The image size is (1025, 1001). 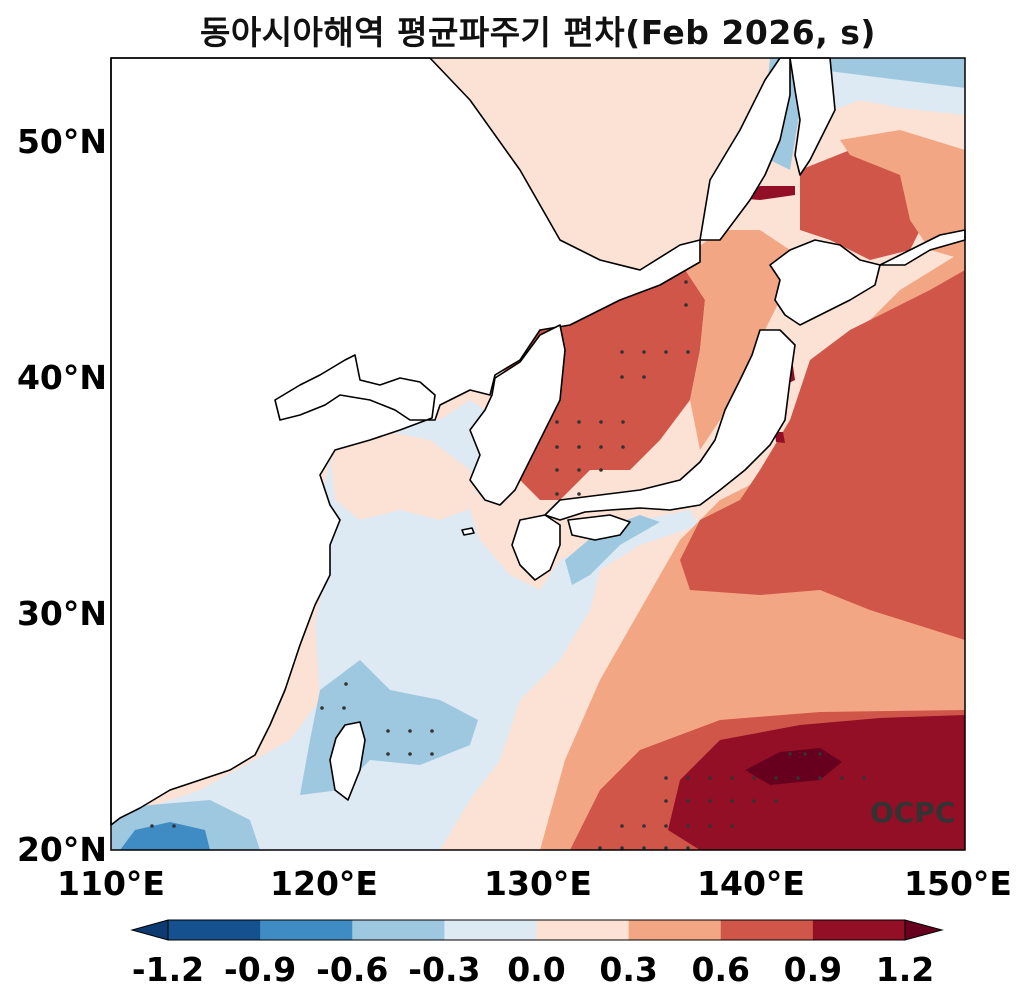 What do you see at coordinates (168, 969) in the screenshot?
I see `colorbar-label: -1.2` at bounding box center [168, 969].